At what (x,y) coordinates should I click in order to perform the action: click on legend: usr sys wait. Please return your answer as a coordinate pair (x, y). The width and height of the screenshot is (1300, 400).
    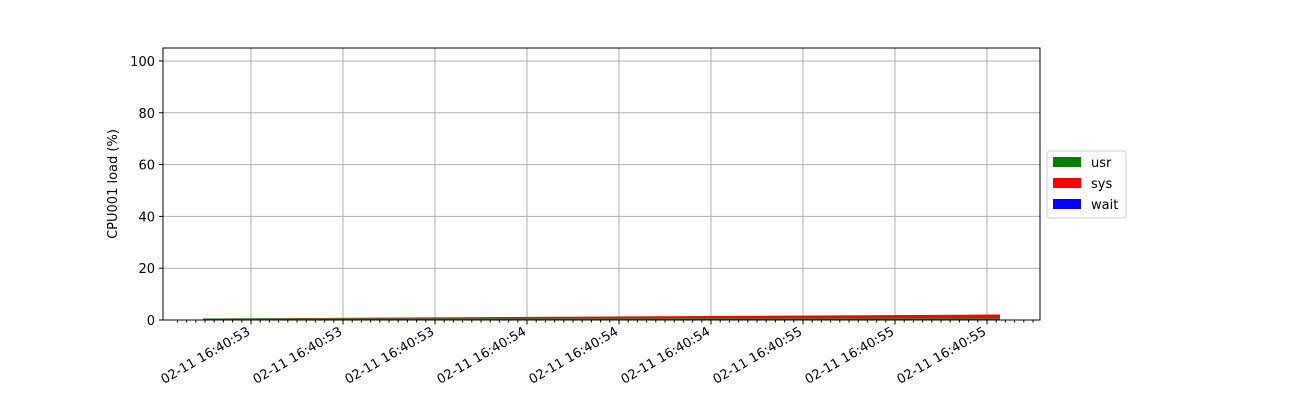
    Looking at the image, I should click on (1086, 184).